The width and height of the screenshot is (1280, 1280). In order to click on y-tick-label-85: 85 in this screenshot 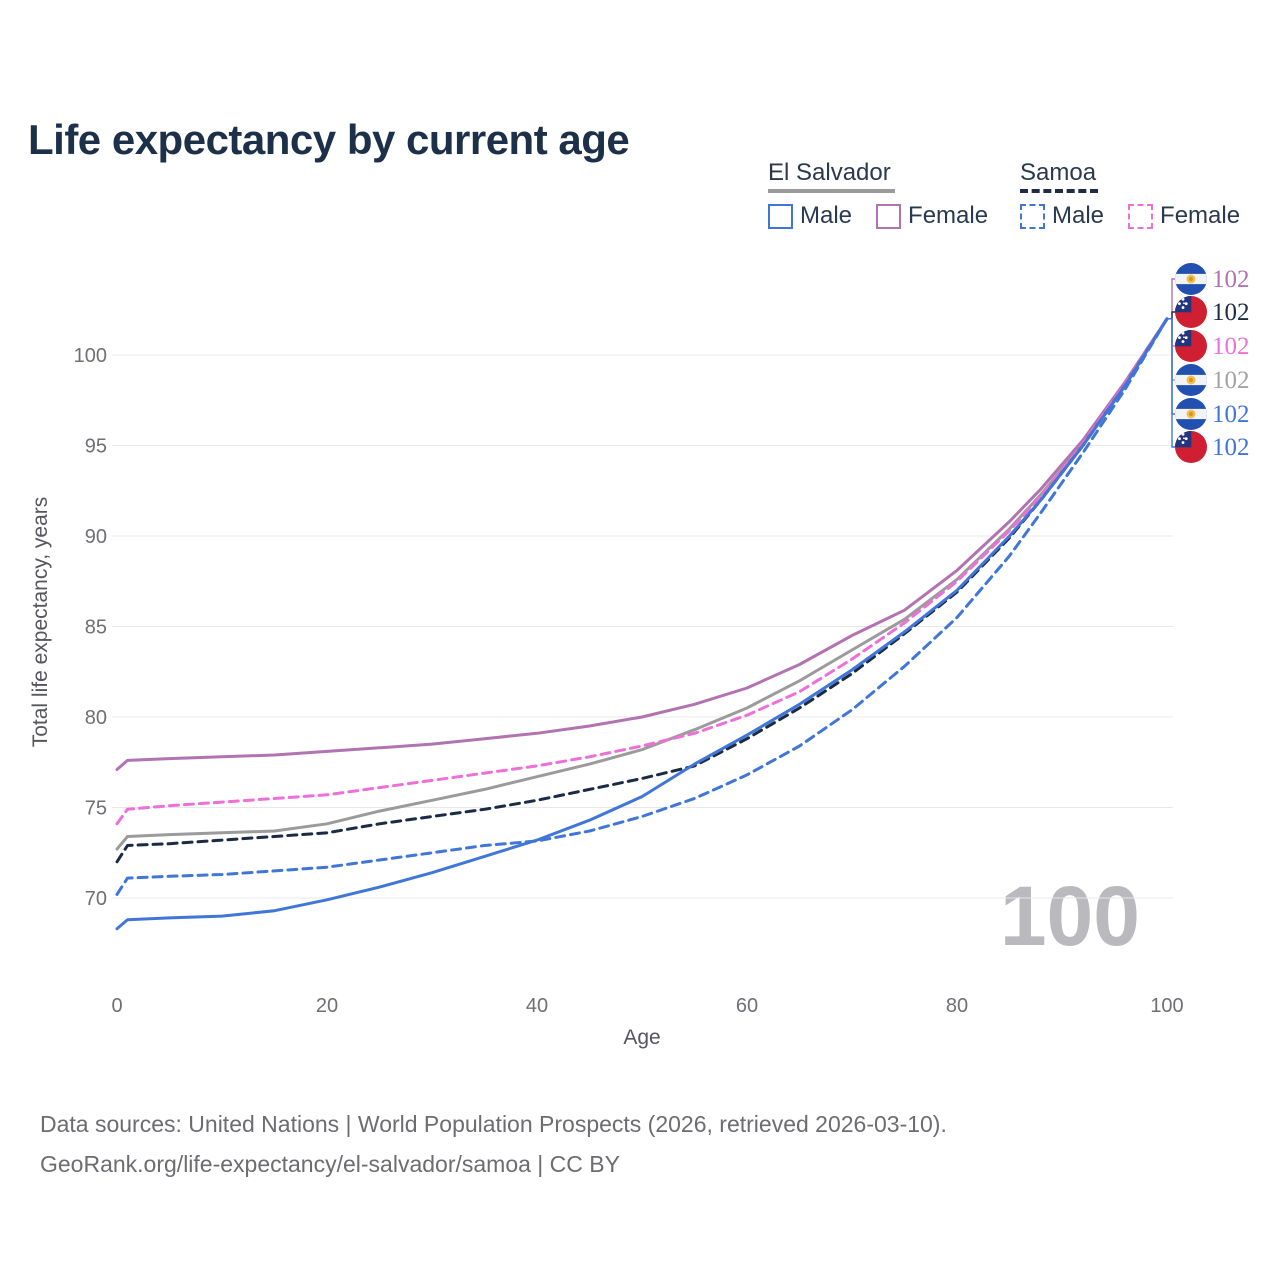, I will do `click(96, 628)`.